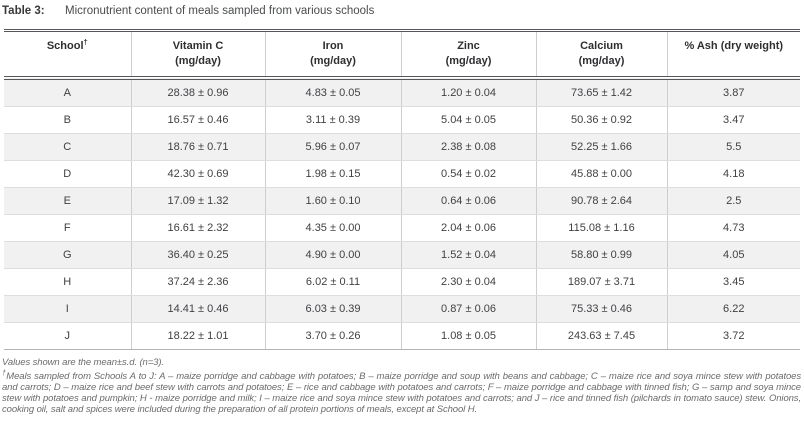 This screenshot has width=804, height=434. I want to click on col-header-calcium-unit: (mg/day), so click(601, 61).